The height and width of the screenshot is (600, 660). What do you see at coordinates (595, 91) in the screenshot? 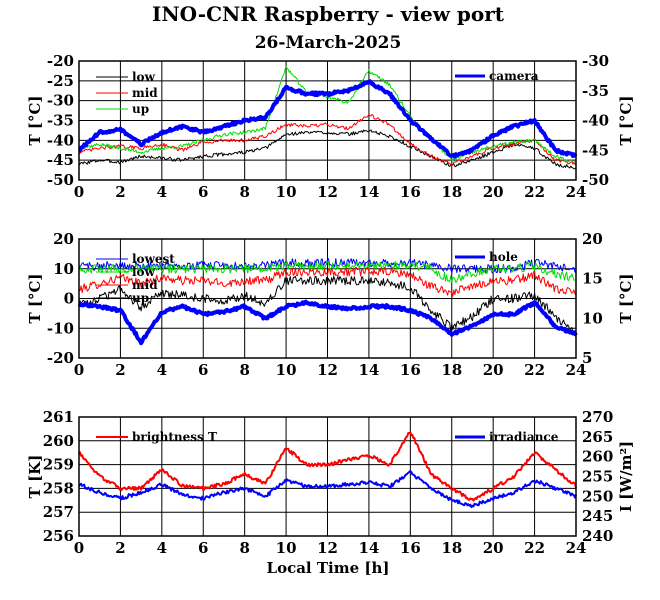
I see `y2-tick-label: -35` at bounding box center [595, 91].